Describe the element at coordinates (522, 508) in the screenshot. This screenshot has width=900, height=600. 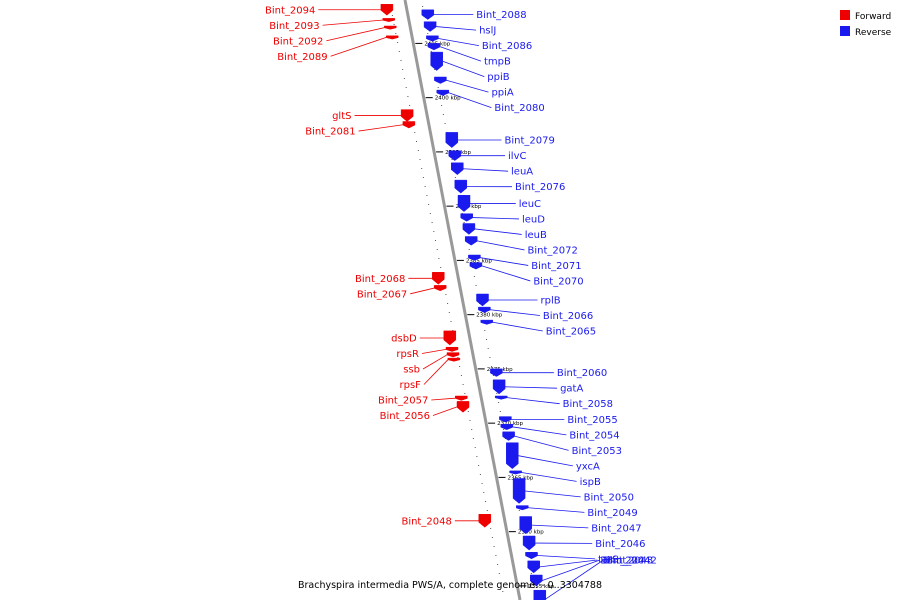
I see `gene-bint-2049` at that location.